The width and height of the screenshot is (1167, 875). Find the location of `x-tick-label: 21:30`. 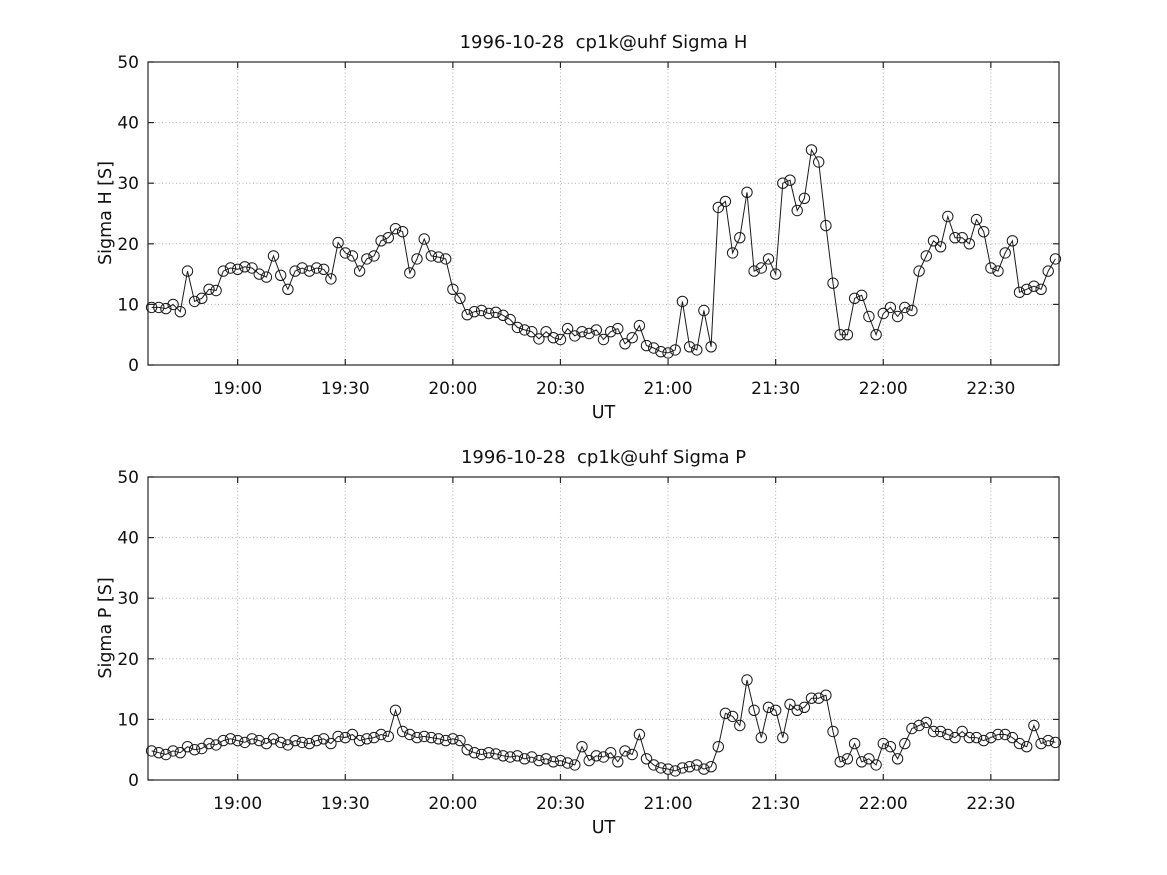

x-tick-label: 21:30 is located at coordinates (775, 804).